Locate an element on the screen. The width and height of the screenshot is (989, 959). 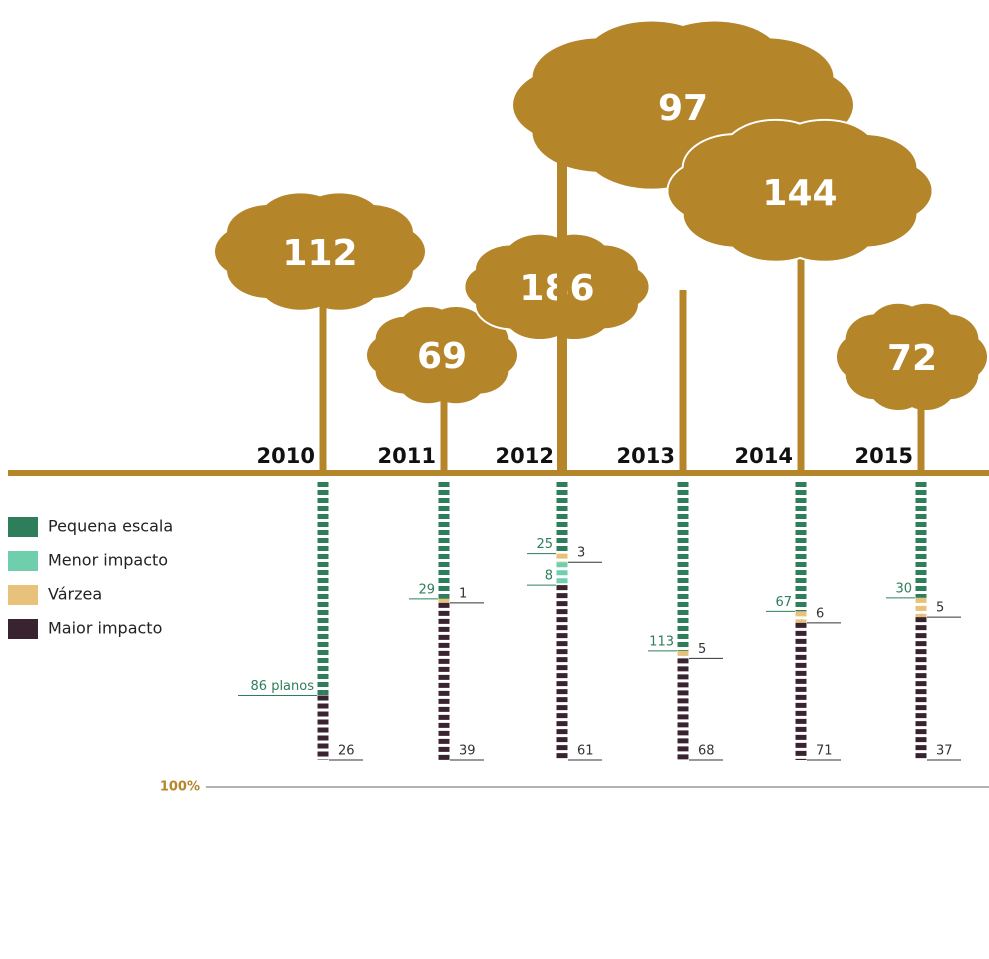
value-label: 1 is located at coordinates (463, 593).